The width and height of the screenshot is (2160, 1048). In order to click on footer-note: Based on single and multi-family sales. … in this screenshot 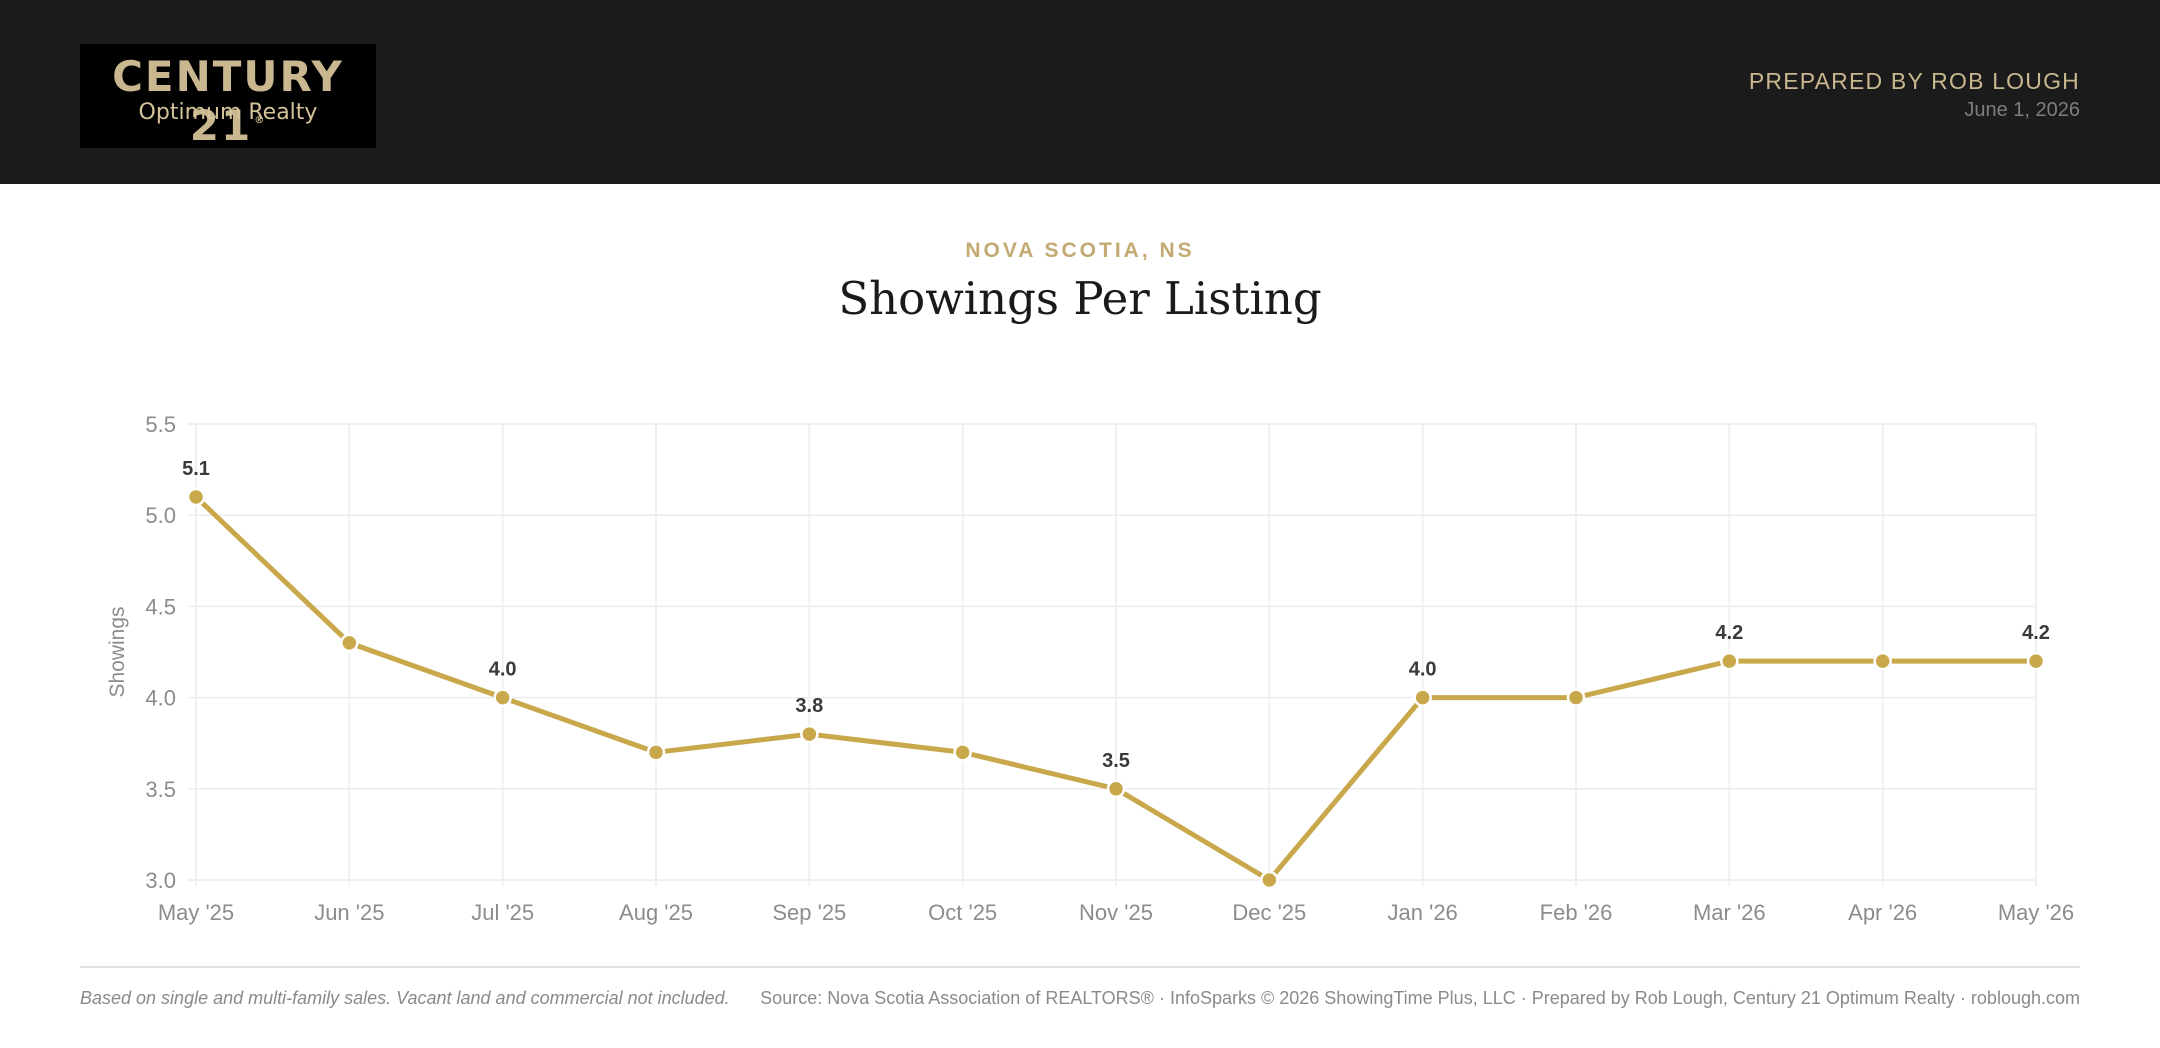, I will do `click(405, 998)`.